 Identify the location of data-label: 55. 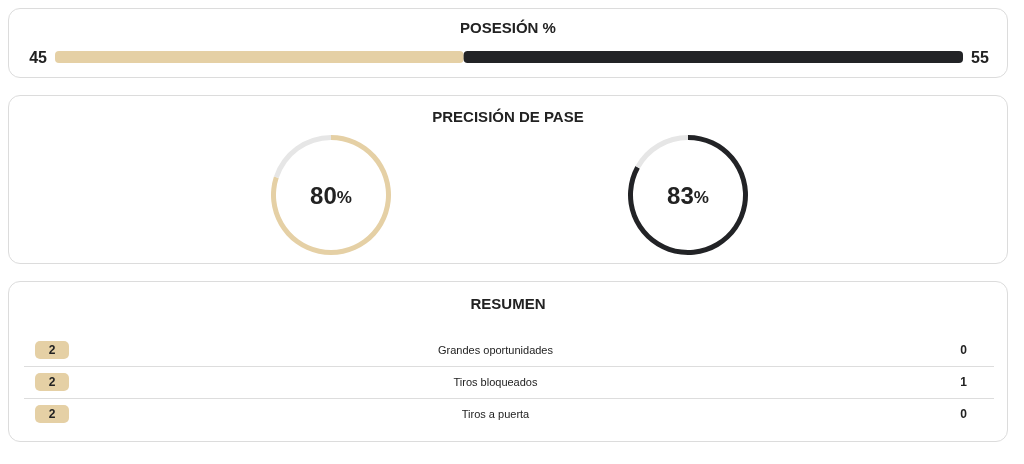
(980, 57).